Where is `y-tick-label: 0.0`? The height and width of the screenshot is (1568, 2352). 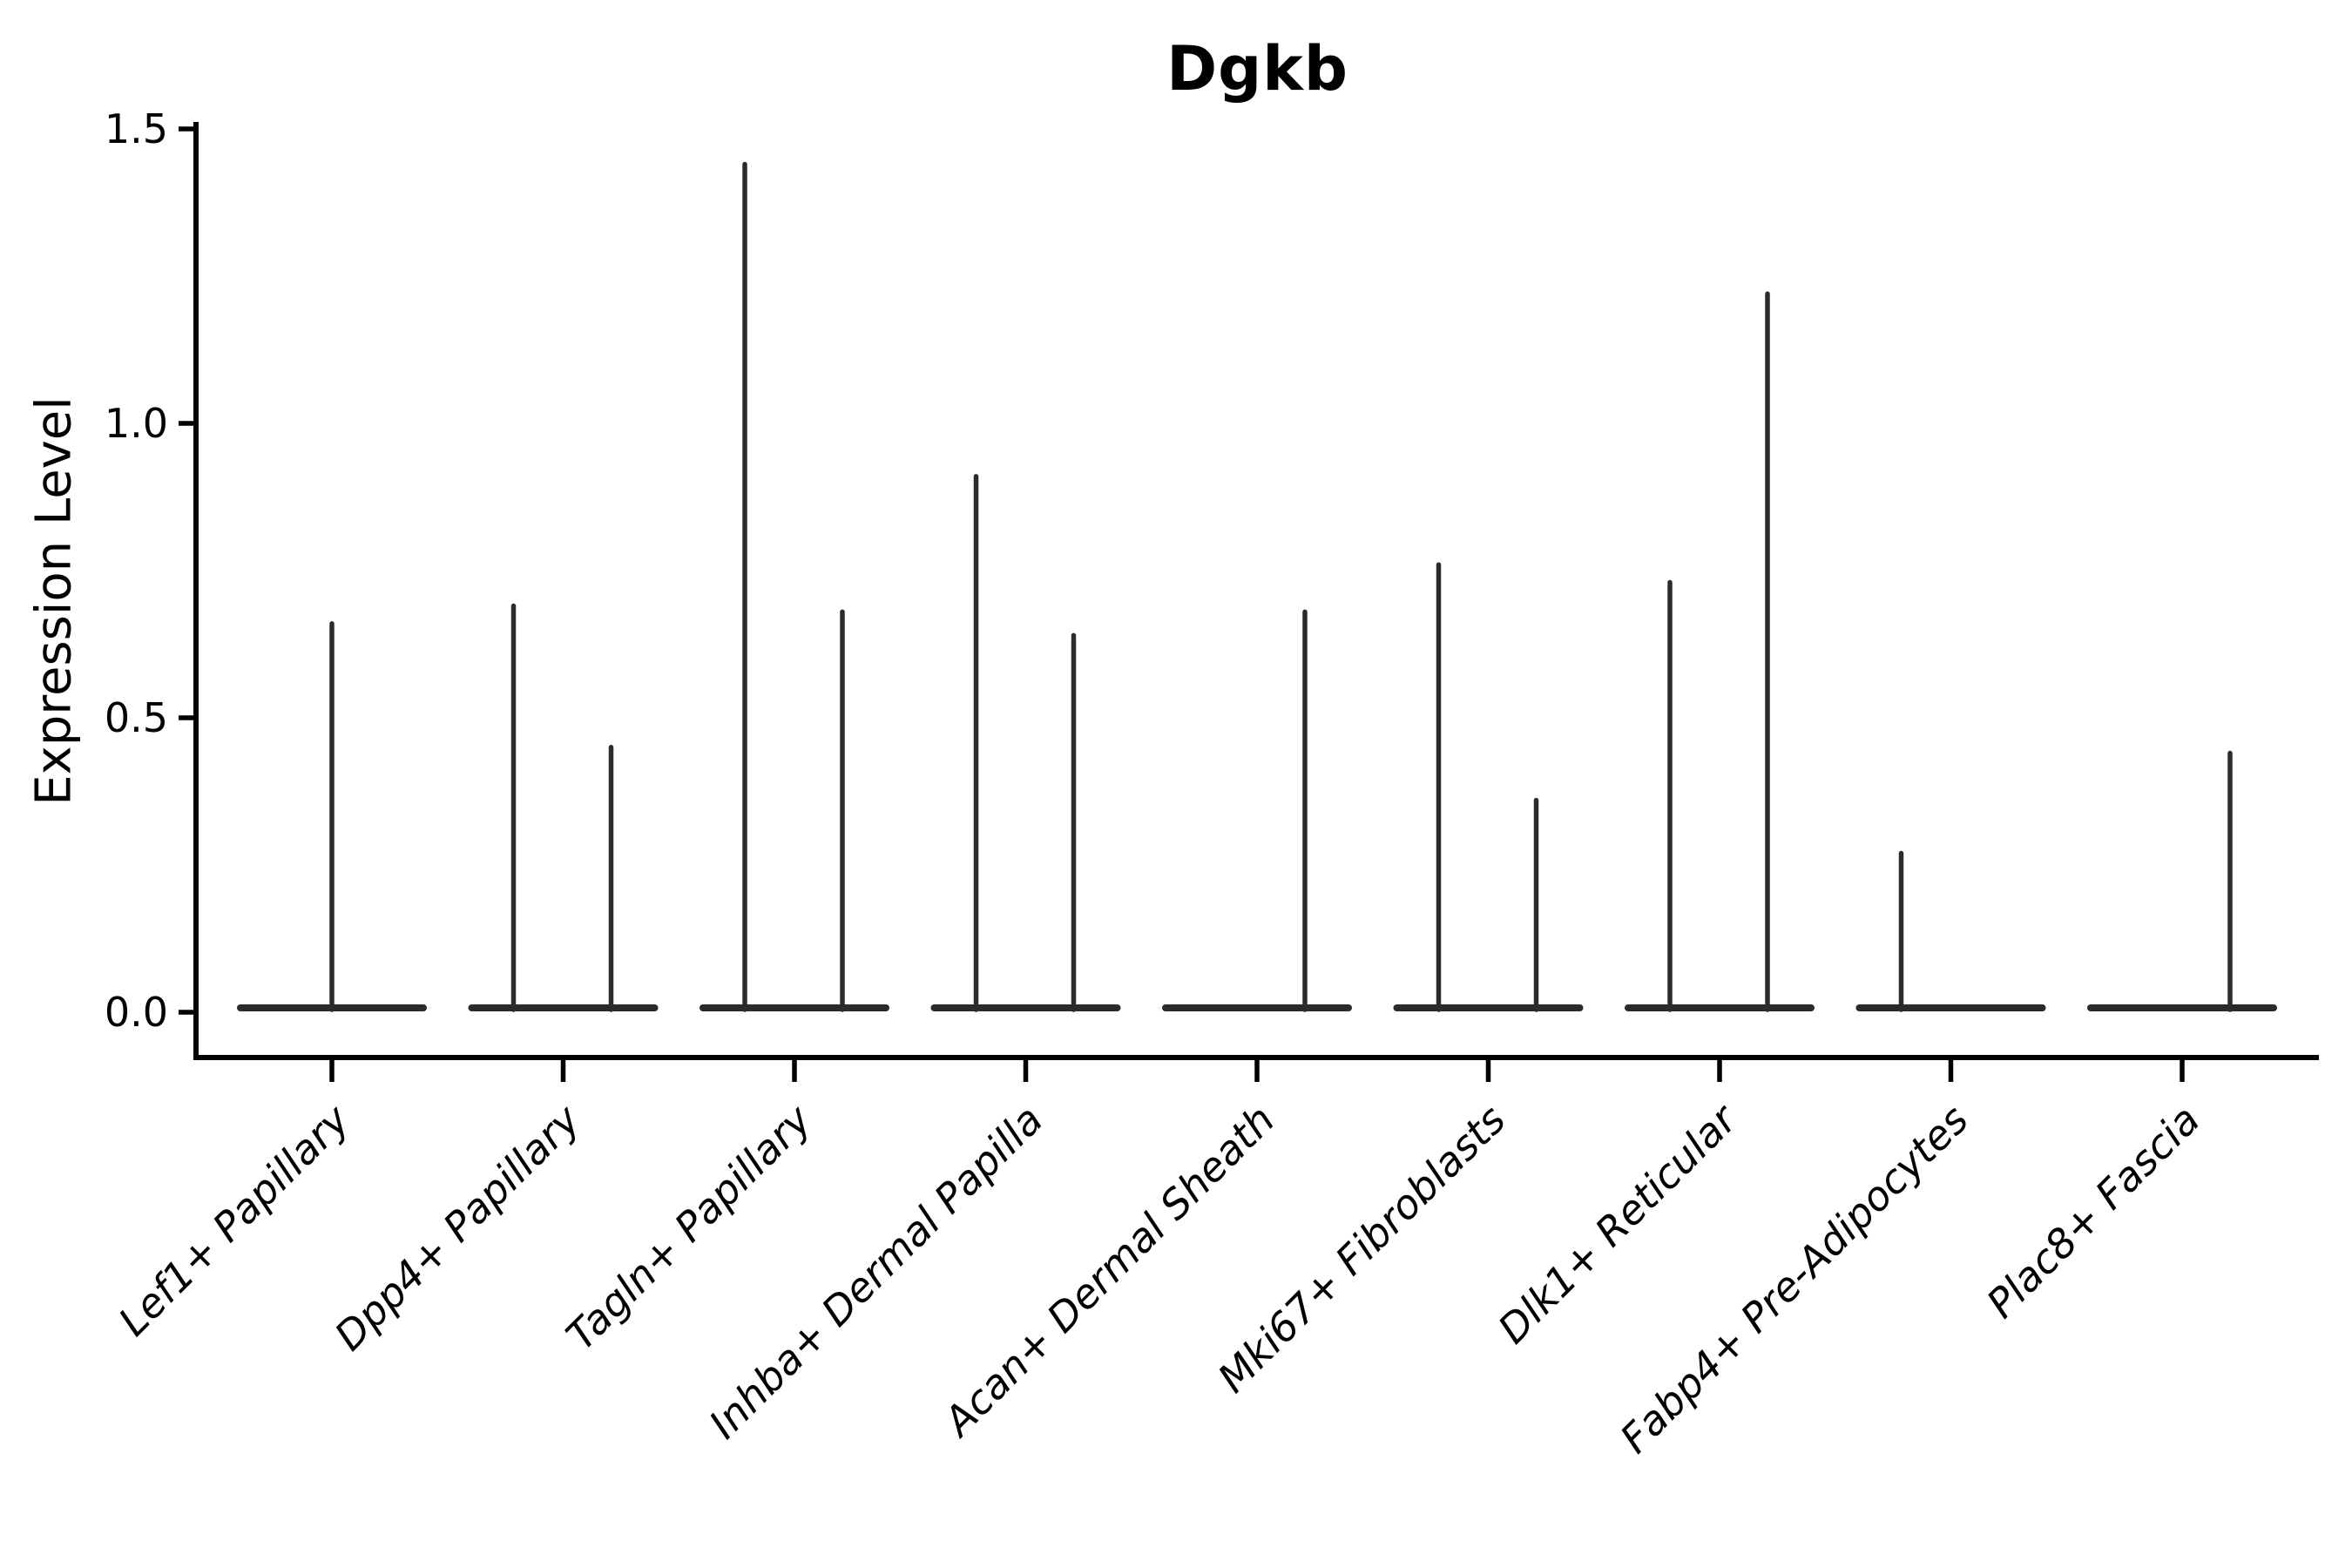 y-tick-label: 0.0 is located at coordinates (136, 1013).